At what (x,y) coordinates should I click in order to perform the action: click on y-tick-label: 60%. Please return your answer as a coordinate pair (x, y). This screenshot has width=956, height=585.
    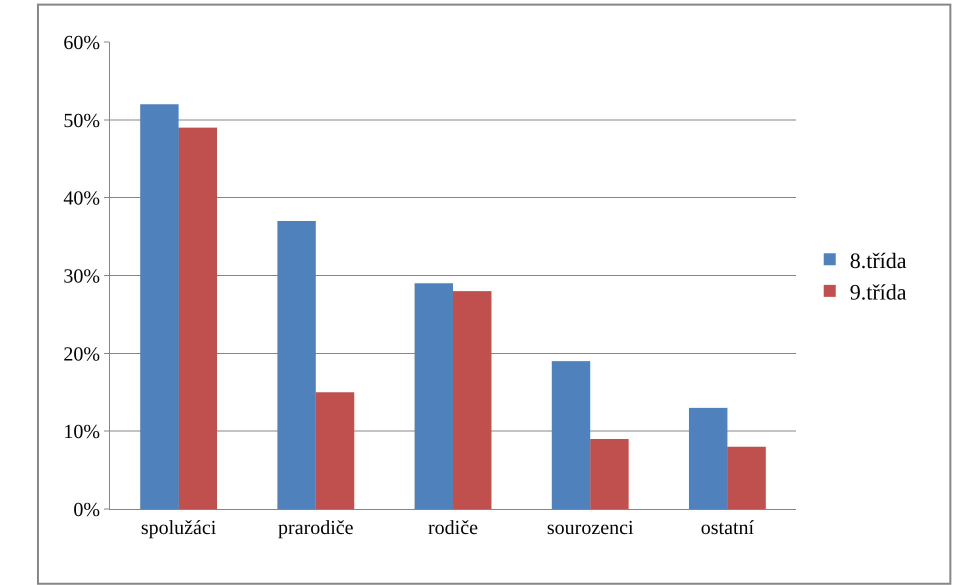
    Looking at the image, I should click on (81, 43).